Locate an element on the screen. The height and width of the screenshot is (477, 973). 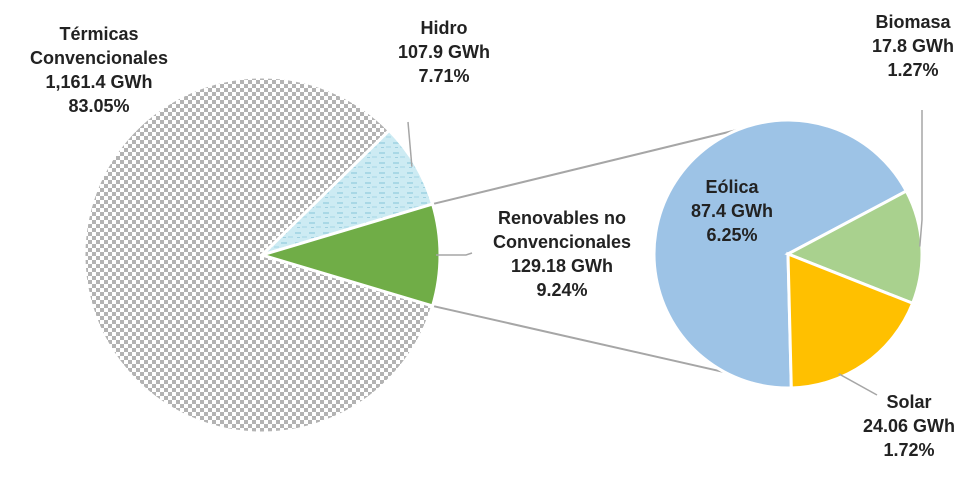
data-label-solar-line: 24.06 GWh is located at coordinates (909, 426).